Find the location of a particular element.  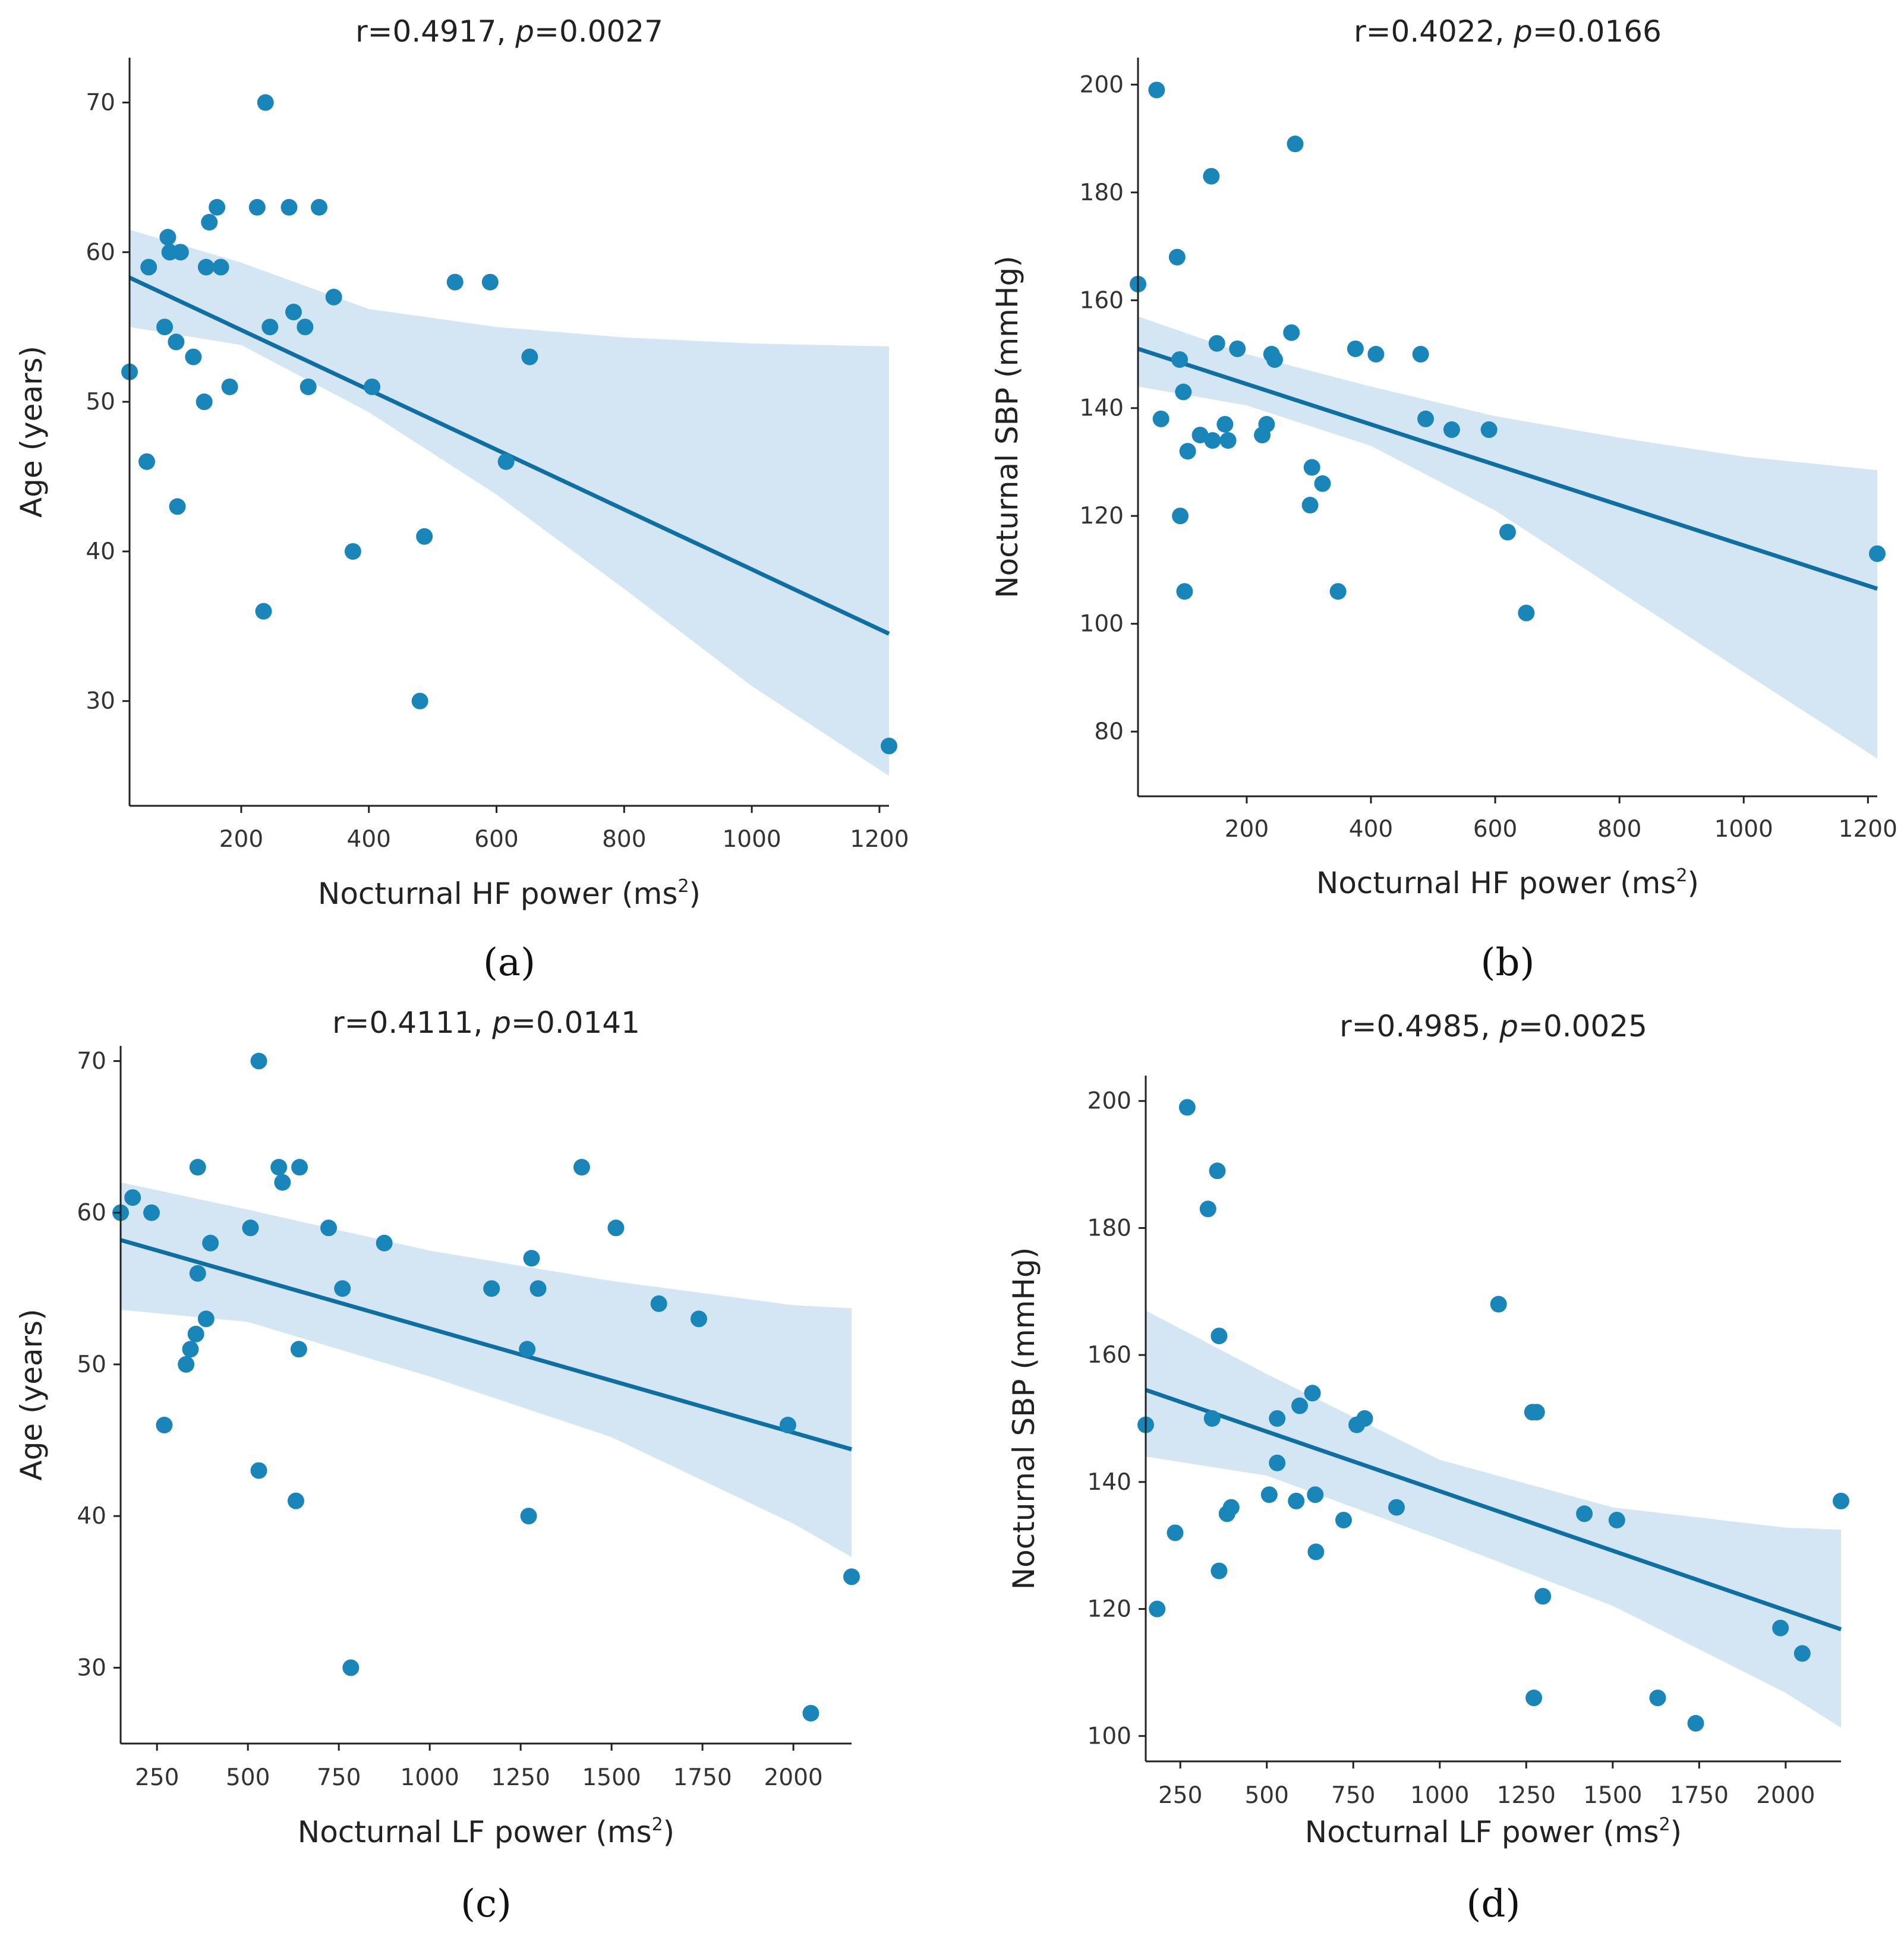

title-r-value: r=0.4022, is located at coordinates (1434, 31).